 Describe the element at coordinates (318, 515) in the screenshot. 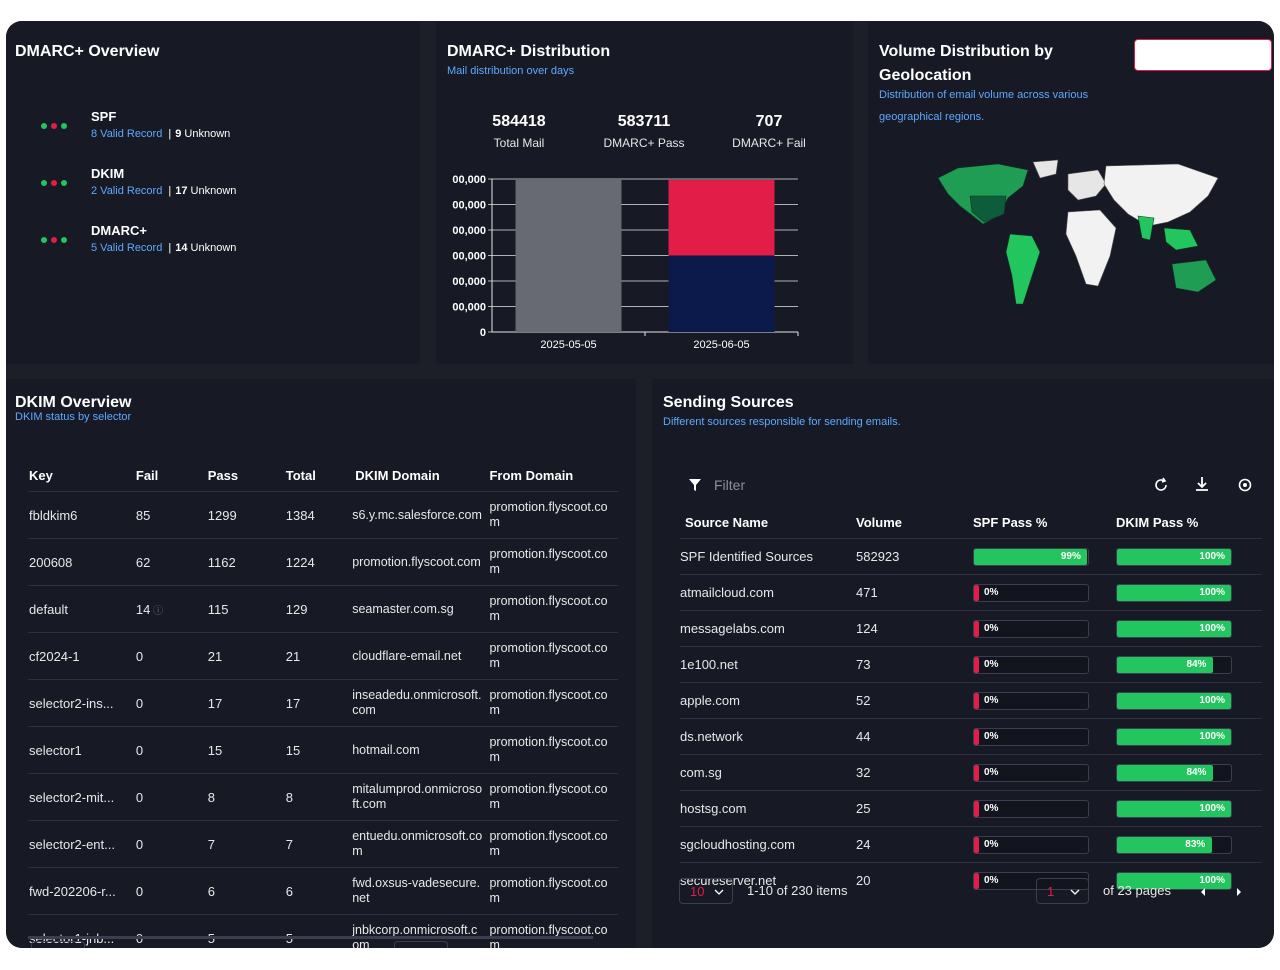

I see `dkim-cell: 1384` at that location.